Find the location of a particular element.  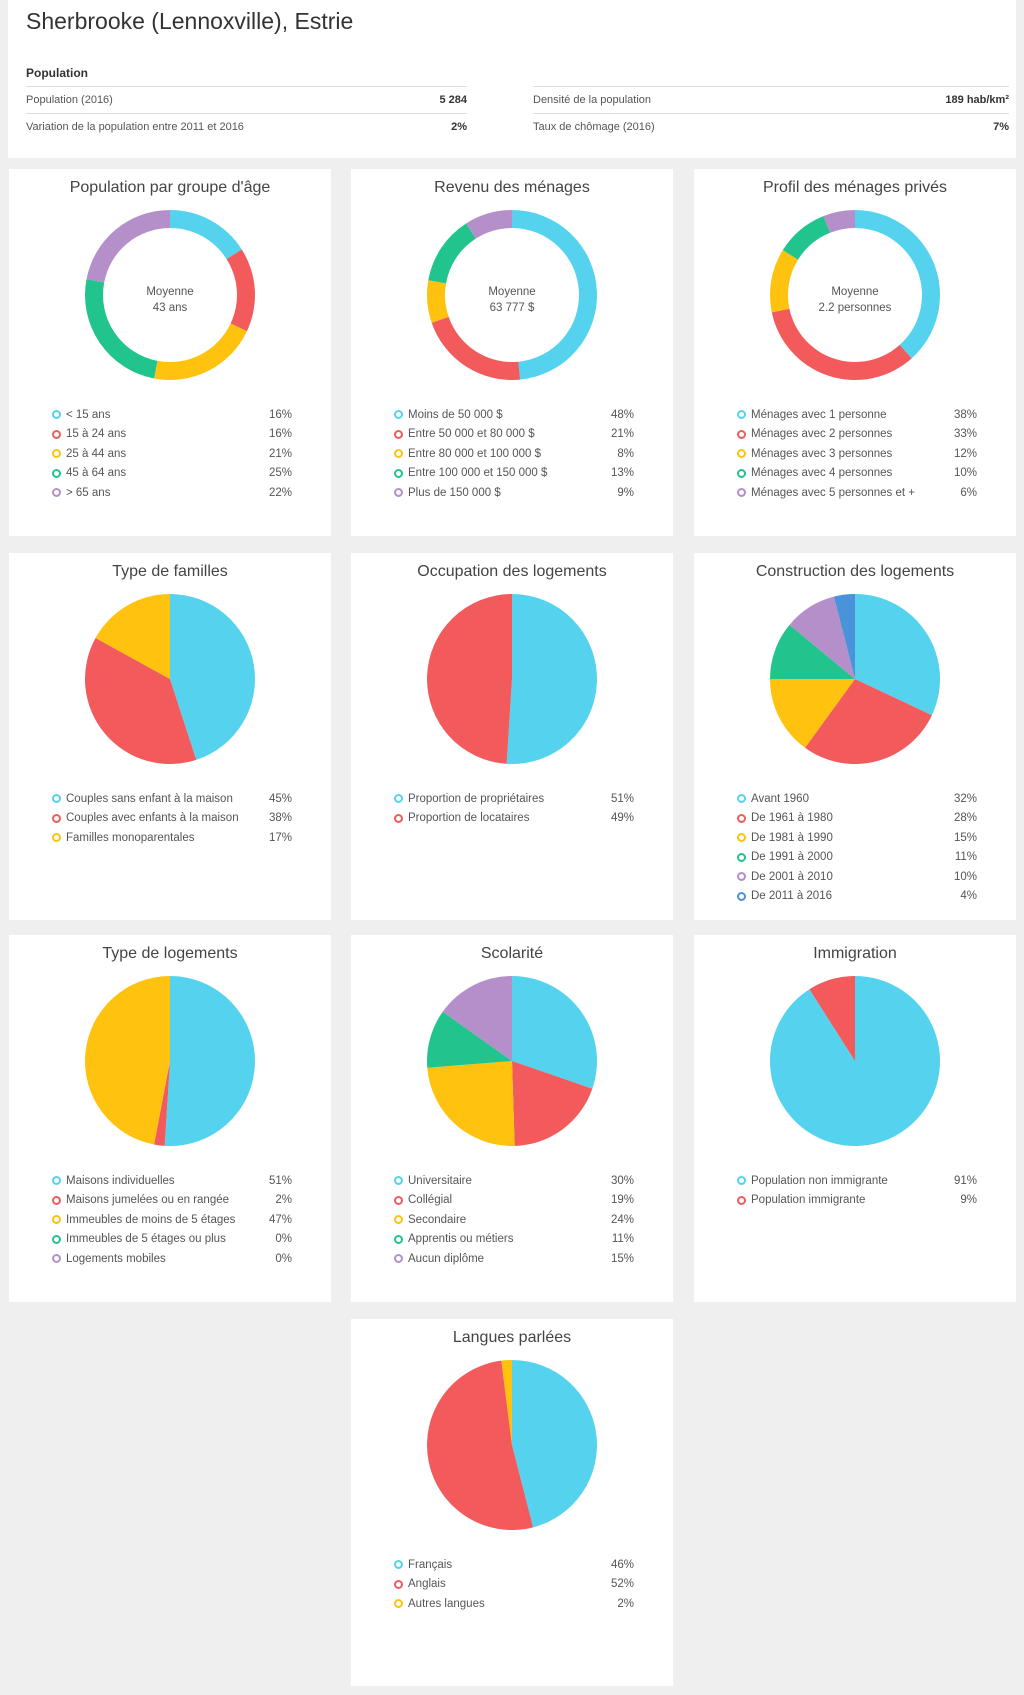

legend-item: Proportion de locataires 49% is located at coordinates (514, 819).